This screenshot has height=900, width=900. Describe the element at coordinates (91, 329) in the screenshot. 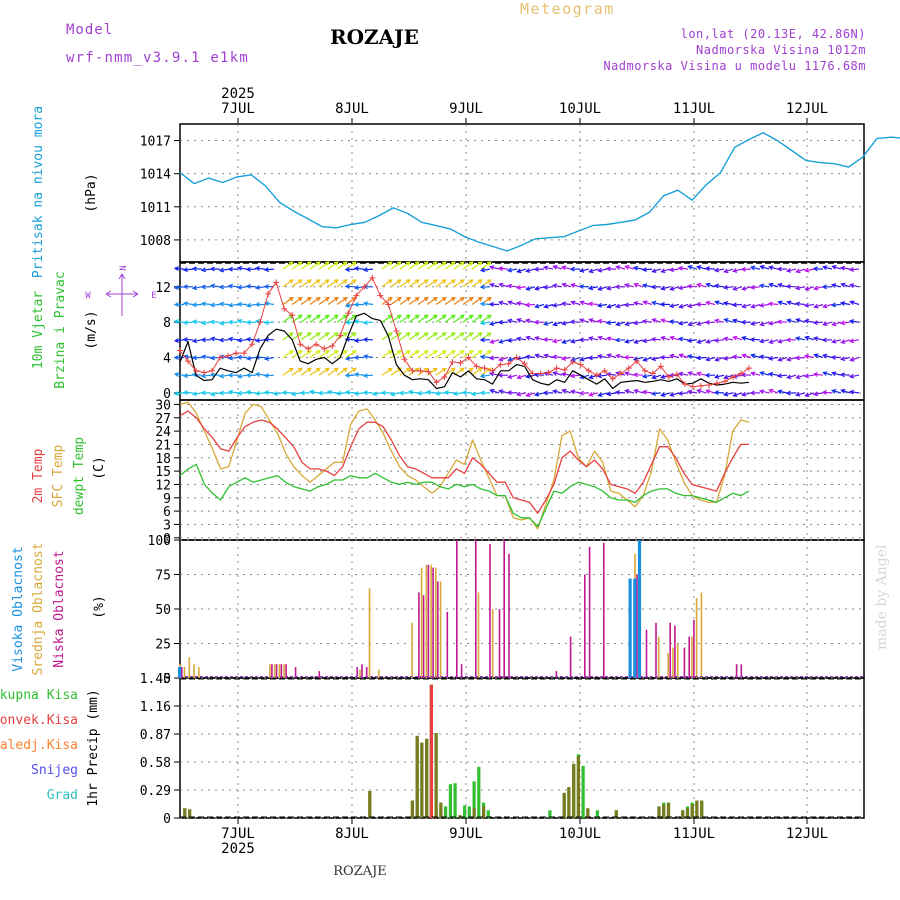

I see `wind-unit: (m/s)` at that location.